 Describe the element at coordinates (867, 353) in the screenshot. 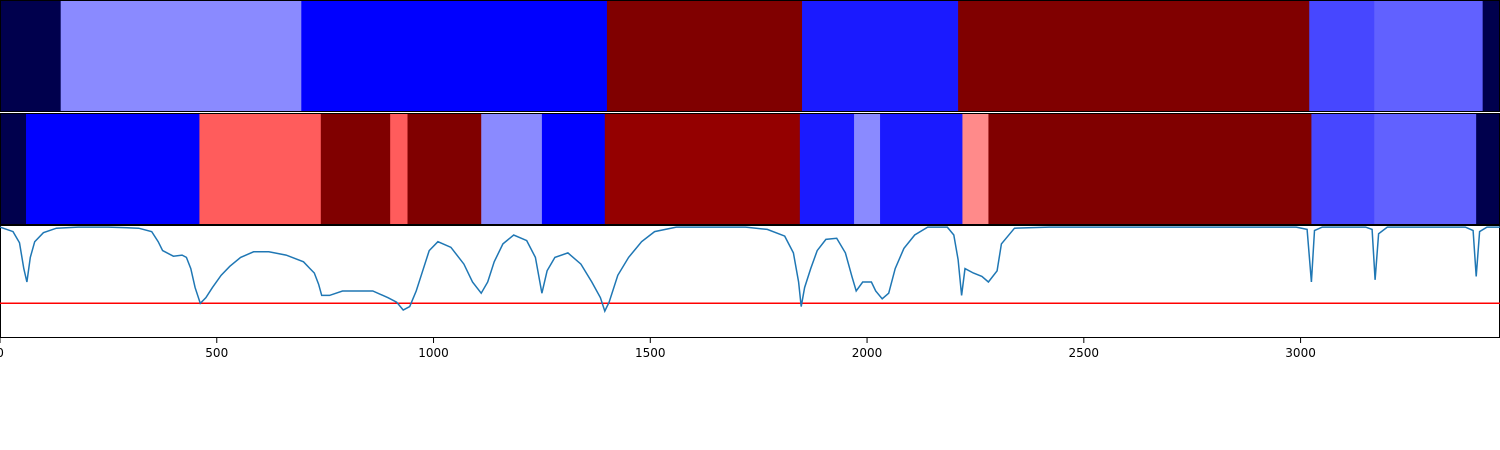

I see `x-tick-label: 2000` at that location.